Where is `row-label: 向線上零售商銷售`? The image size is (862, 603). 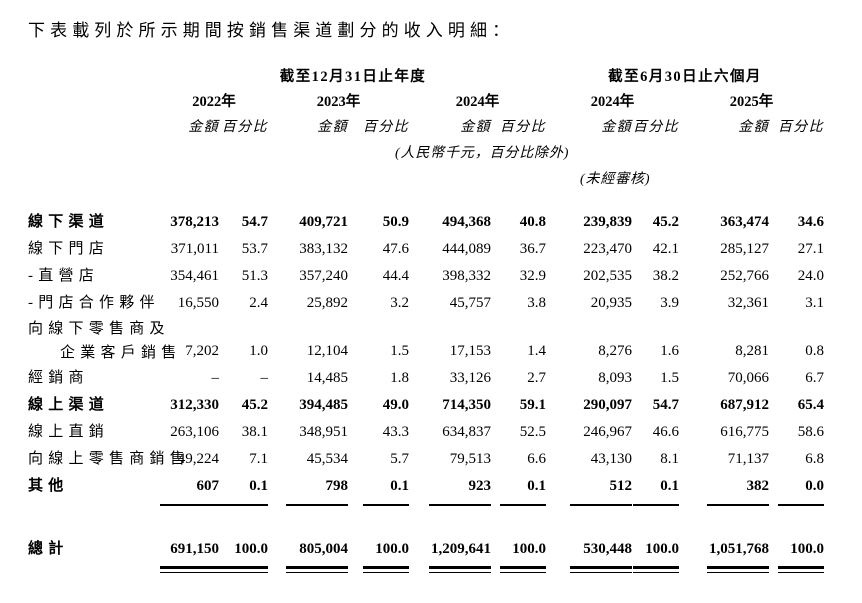
row-label: 向線上零售商銷售 is located at coordinates (109, 459).